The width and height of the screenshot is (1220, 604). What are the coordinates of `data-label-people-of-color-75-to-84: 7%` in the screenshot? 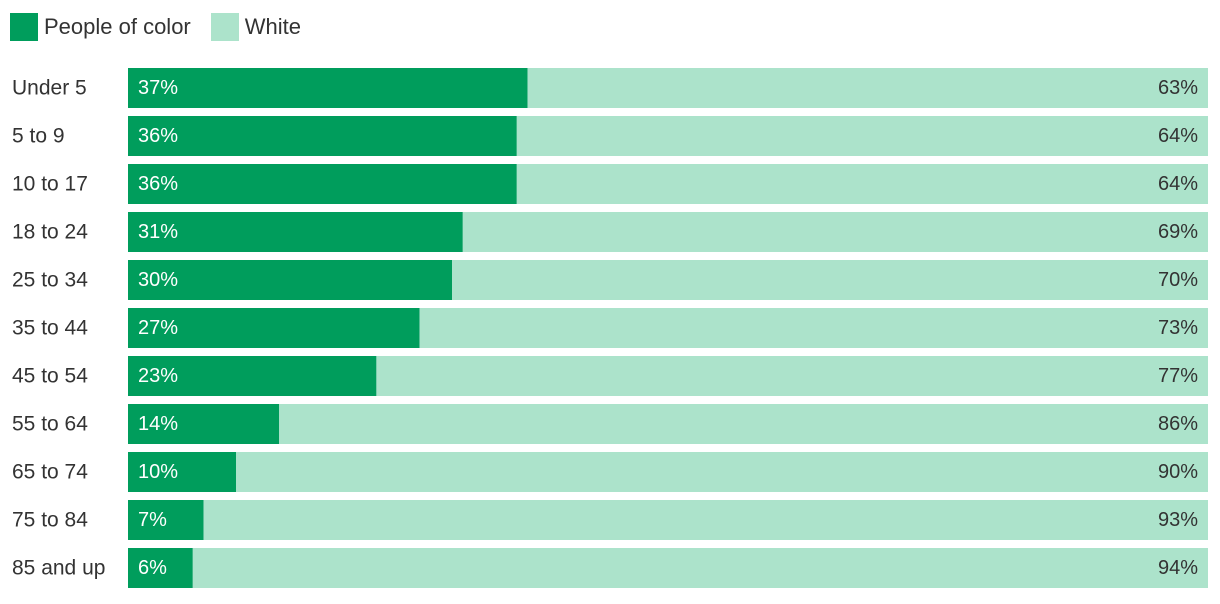 It's located at (152, 520).